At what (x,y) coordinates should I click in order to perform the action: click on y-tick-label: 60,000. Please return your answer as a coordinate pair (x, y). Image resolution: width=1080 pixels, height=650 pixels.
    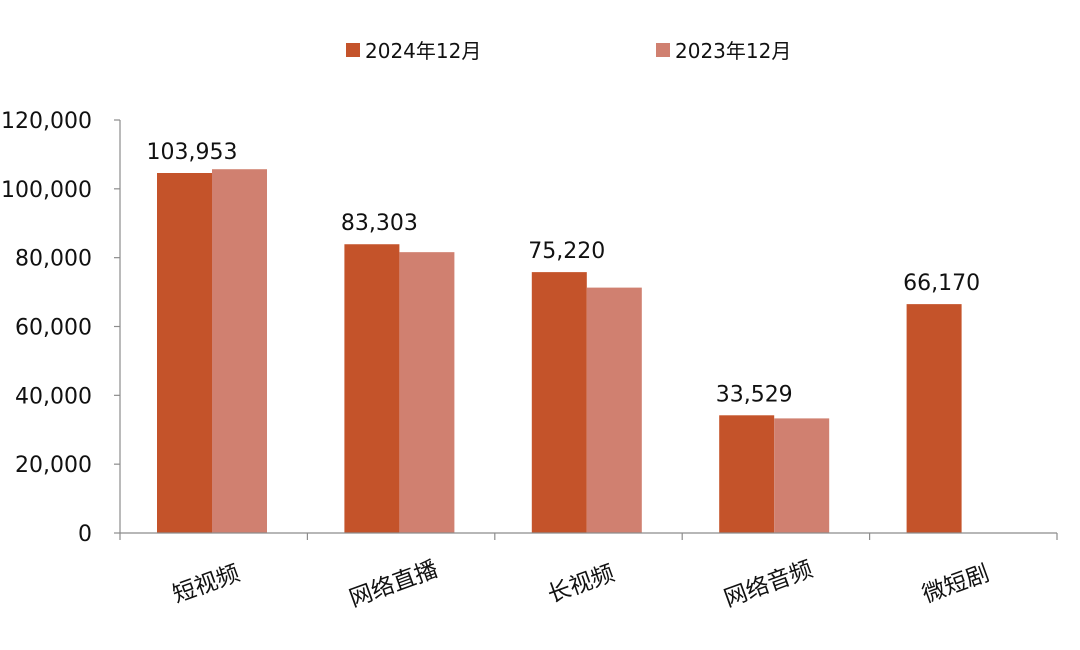
    Looking at the image, I should click on (53, 328).